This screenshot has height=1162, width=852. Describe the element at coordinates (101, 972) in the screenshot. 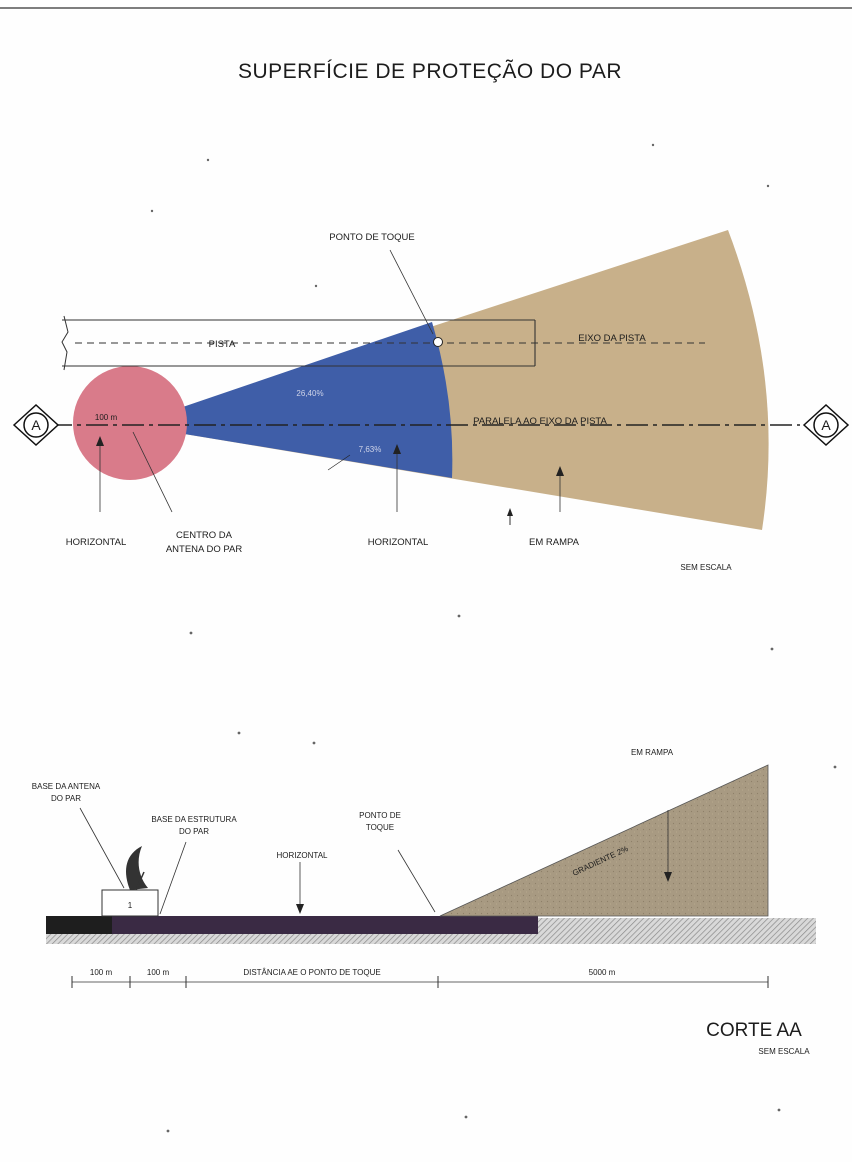

I see `dimension-1: 100 m` at that location.